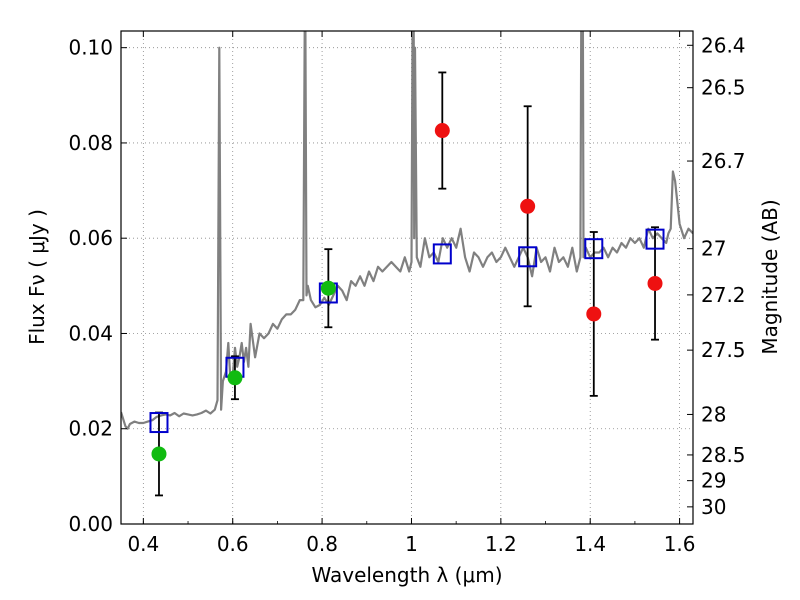 The width and height of the screenshot is (800, 600). I want to click on y2-tick-label: 28, so click(713, 414).